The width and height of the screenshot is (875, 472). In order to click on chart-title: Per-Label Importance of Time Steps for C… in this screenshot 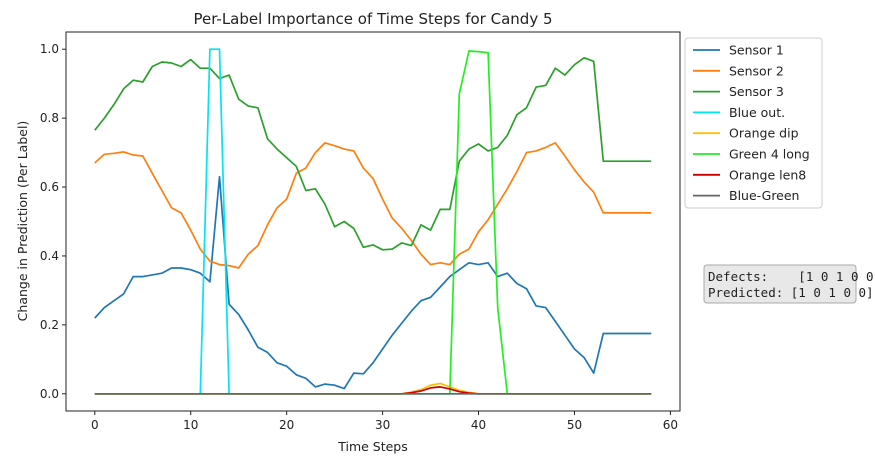, I will do `click(372, 19)`.